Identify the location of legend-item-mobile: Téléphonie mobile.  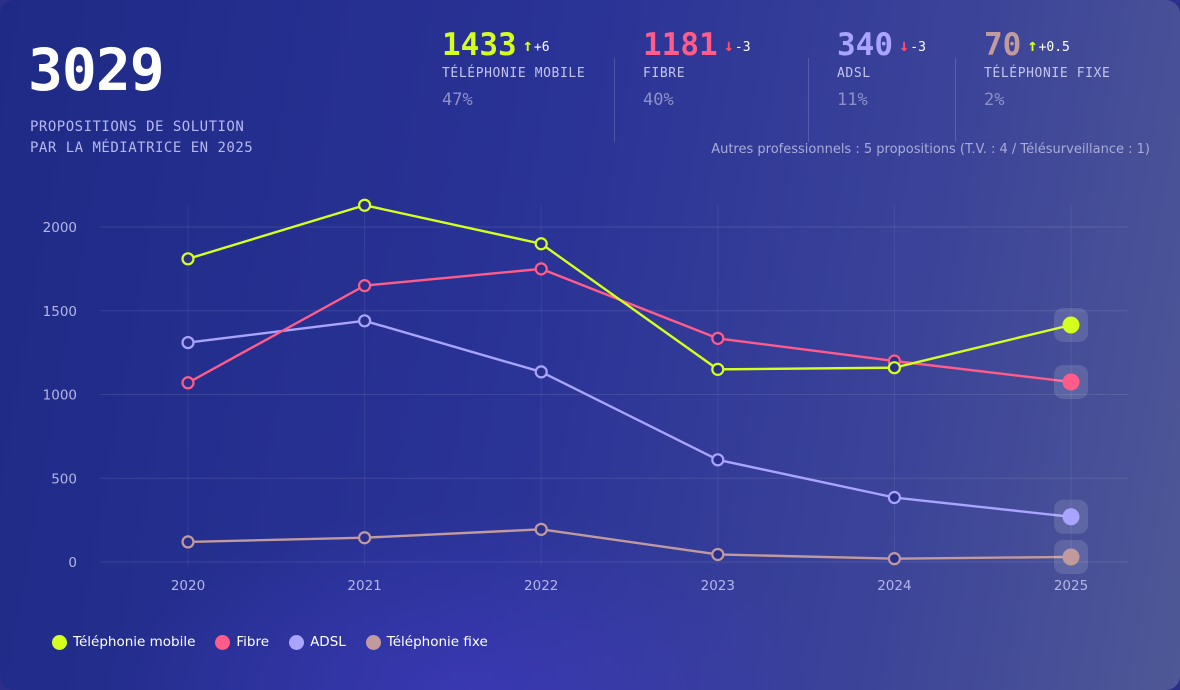
(123, 642).